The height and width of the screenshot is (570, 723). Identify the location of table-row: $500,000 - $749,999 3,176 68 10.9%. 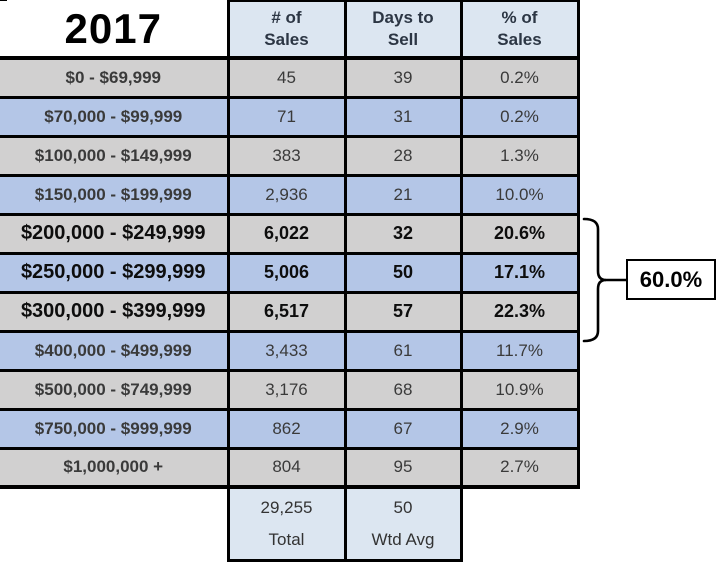
(290, 389).